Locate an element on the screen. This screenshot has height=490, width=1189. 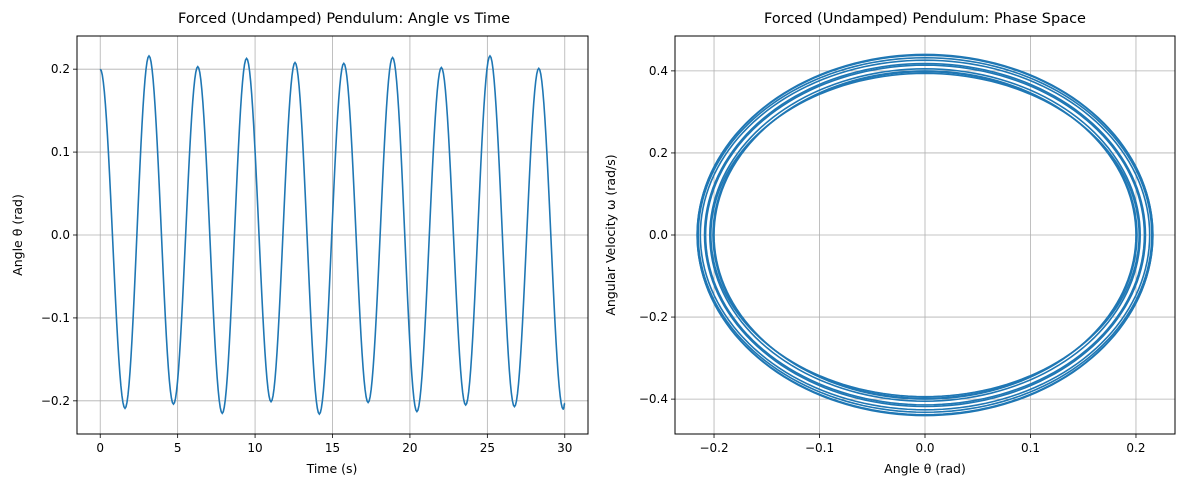
x-tick-label: 0.0 is located at coordinates (924, 448).